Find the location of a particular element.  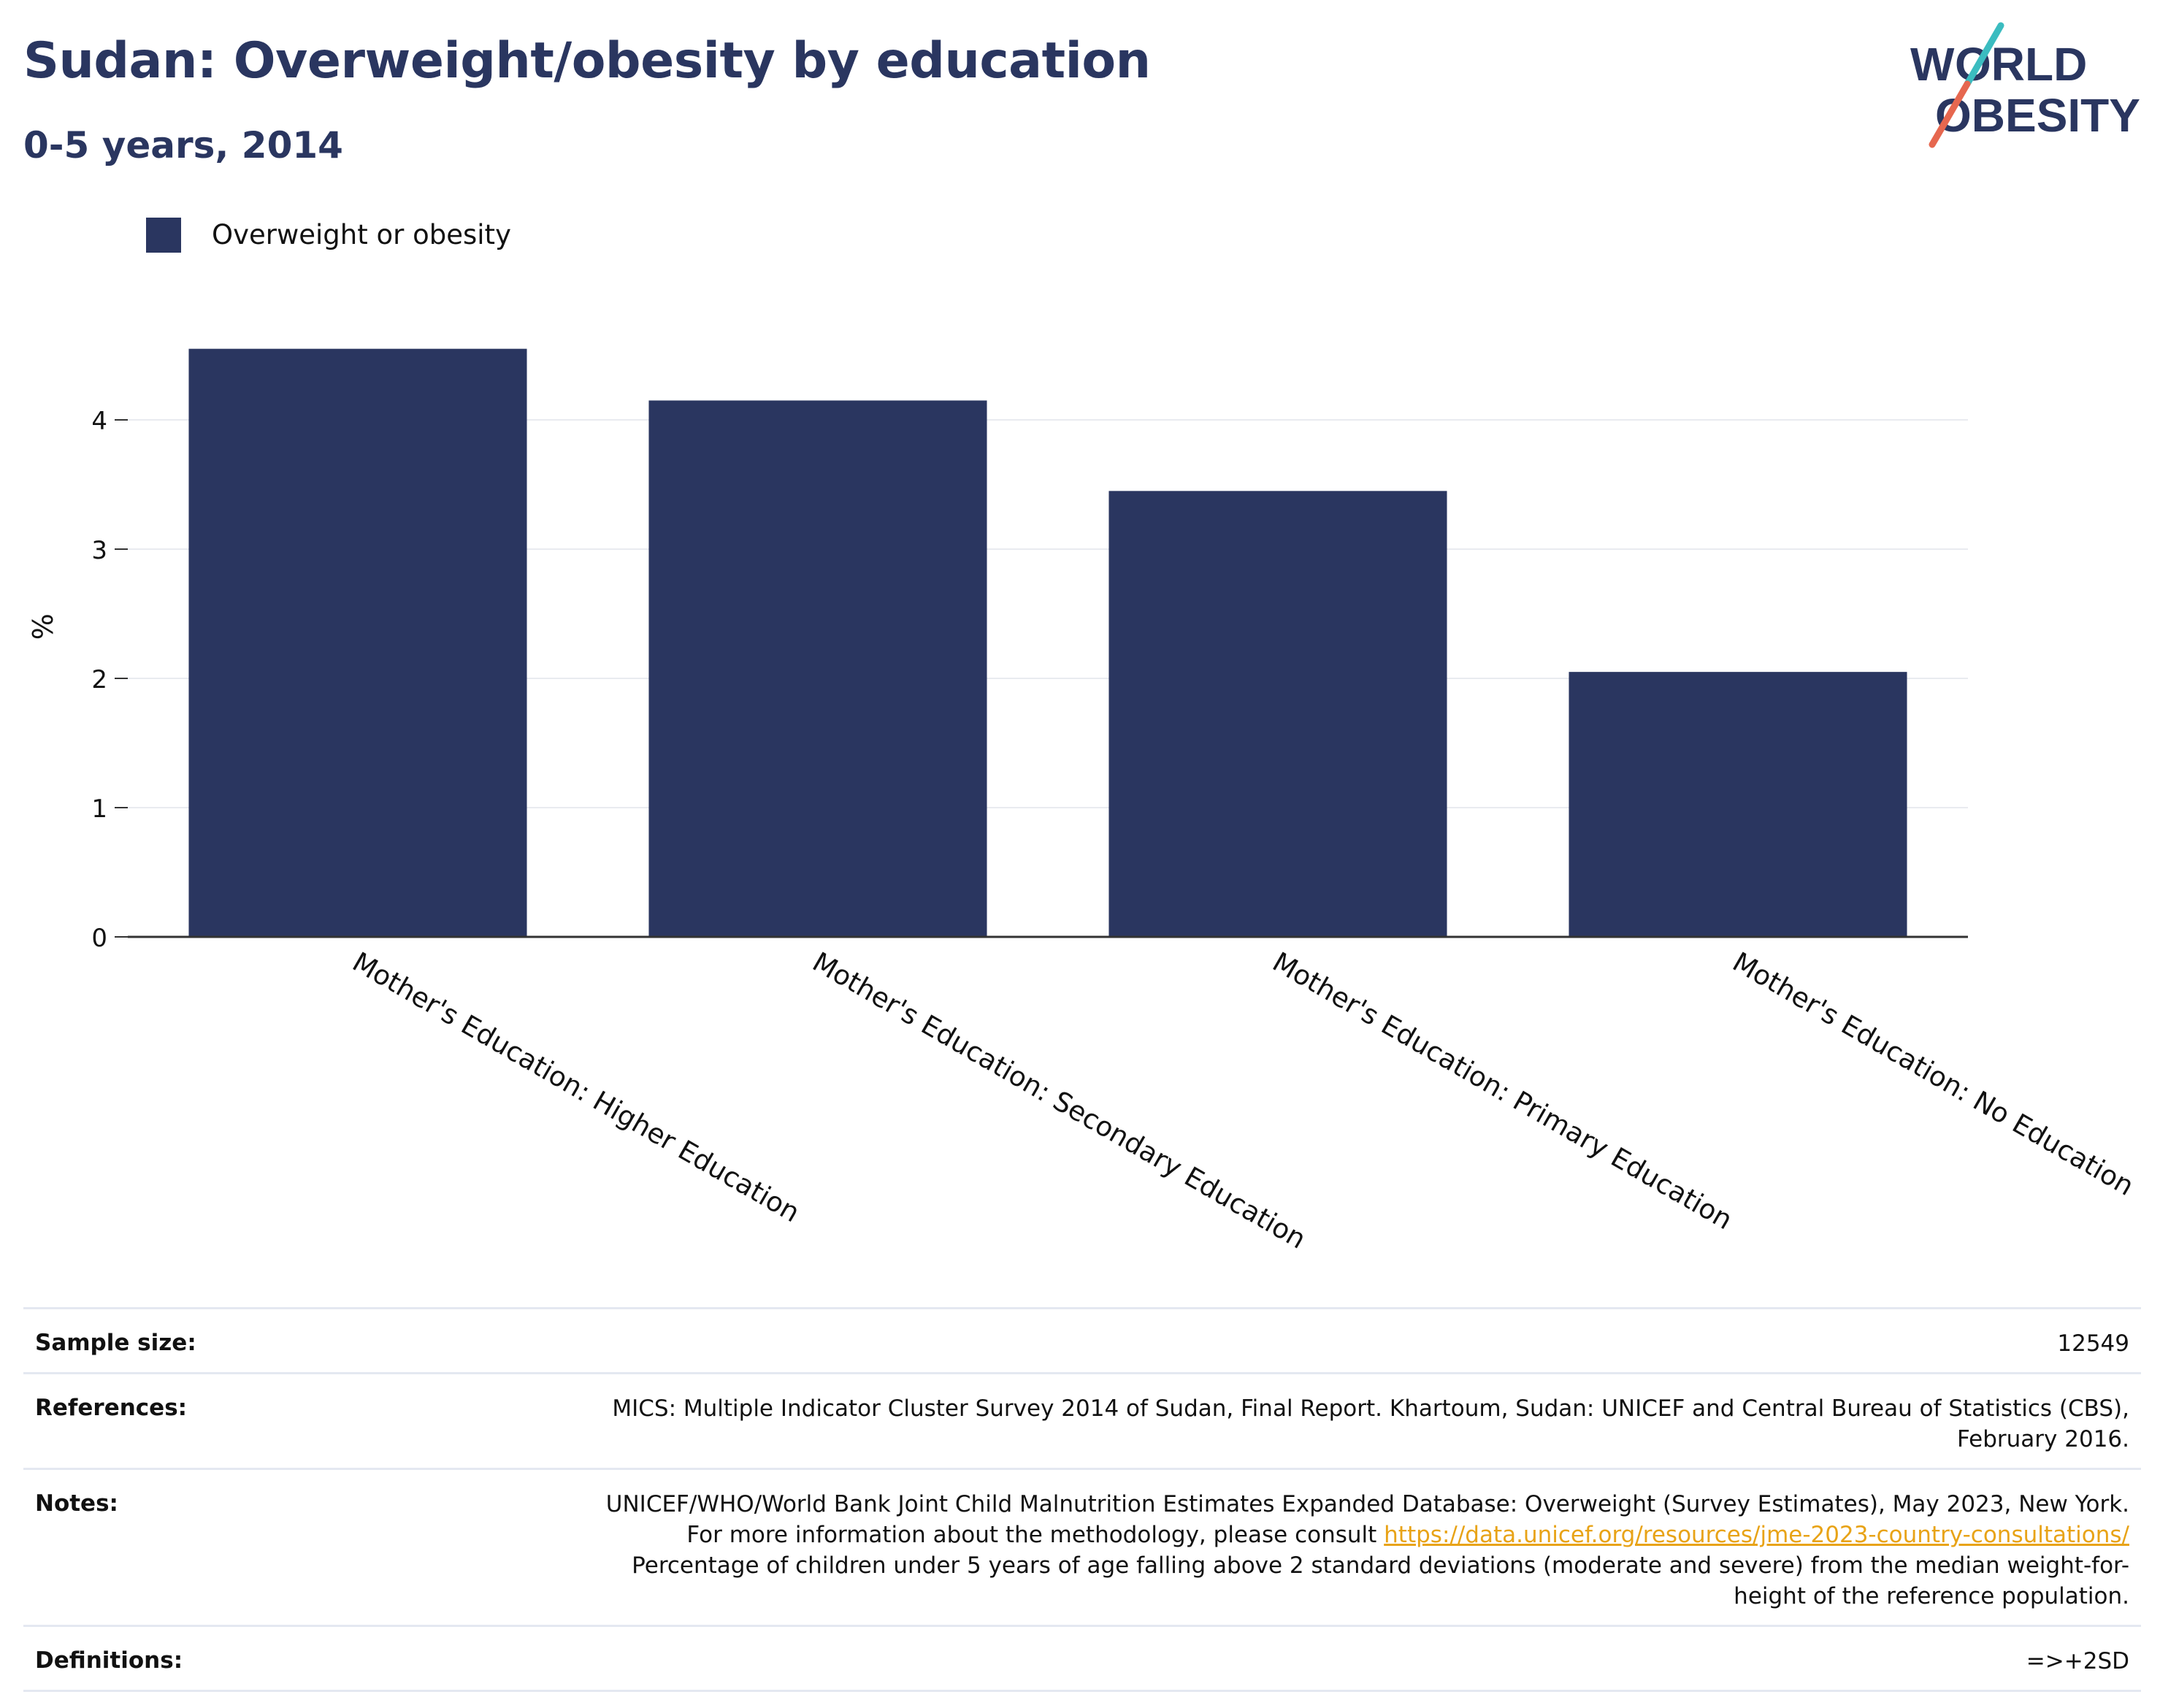

y-tick-label: 3 is located at coordinates (99, 550).